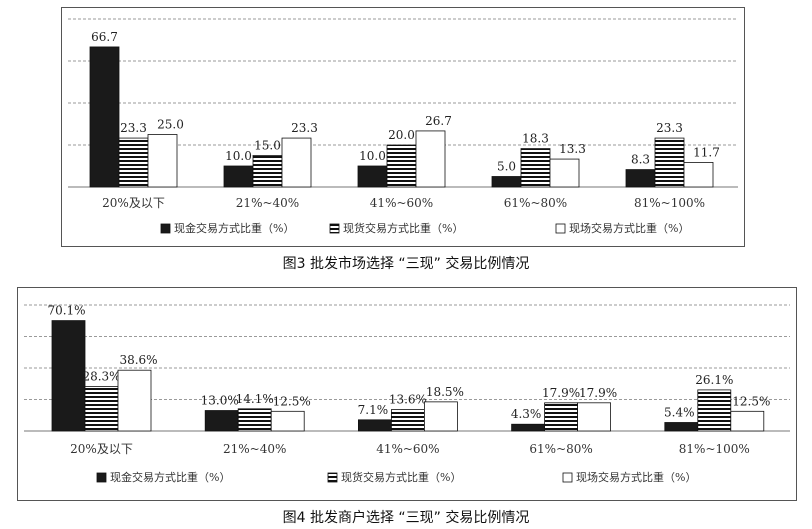  What do you see at coordinates (408, 400) in the screenshot?
I see `data-label: 13.6%` at bounding box center [408, 400].